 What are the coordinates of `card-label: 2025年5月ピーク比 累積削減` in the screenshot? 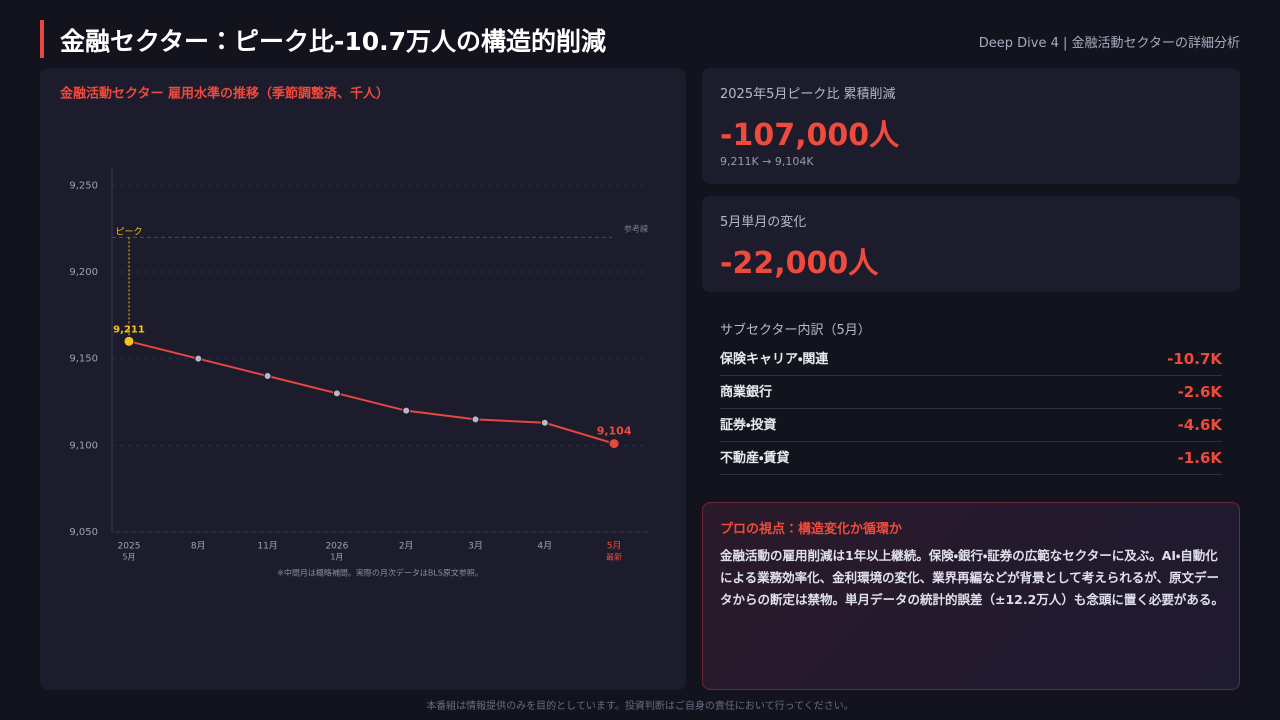 It's located at (808, 94).